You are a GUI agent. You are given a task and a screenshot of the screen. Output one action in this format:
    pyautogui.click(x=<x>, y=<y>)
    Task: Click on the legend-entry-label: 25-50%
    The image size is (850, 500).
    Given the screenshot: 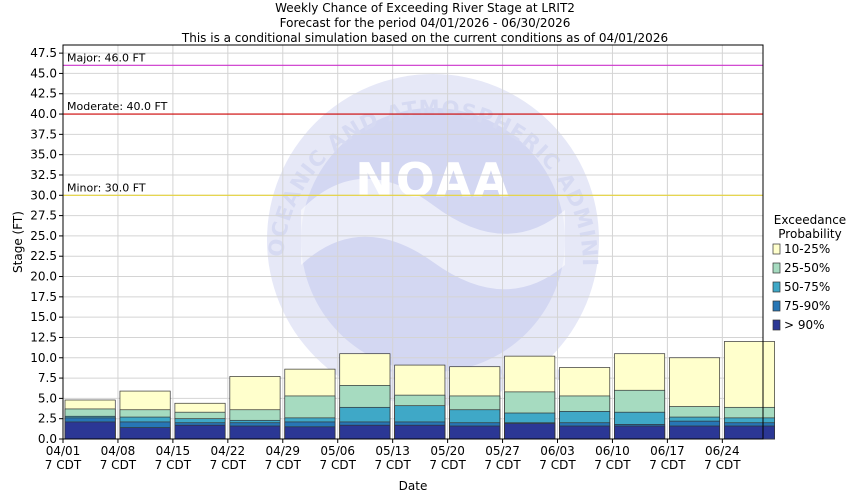 What is the action you would take?
    pyautogui.click(x=807, y=268)
    